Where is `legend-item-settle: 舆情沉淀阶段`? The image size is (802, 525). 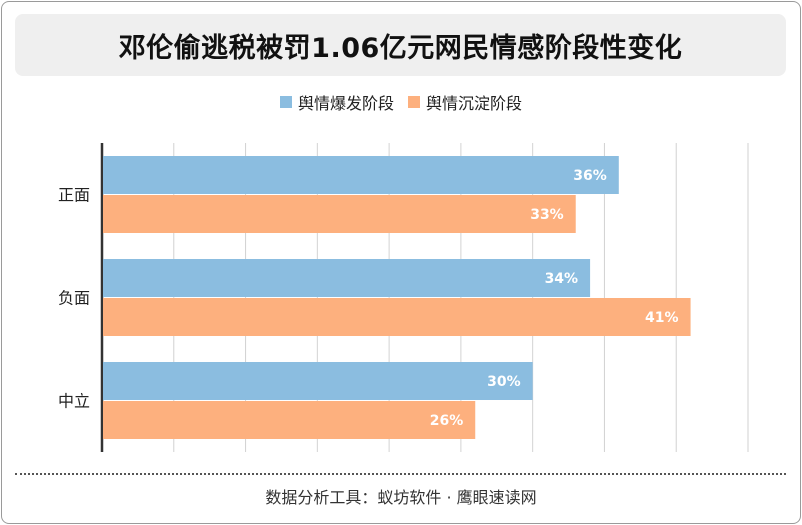 legend-item-settle: 舆情沉淀阶段 is located at coordinates (465, 102).